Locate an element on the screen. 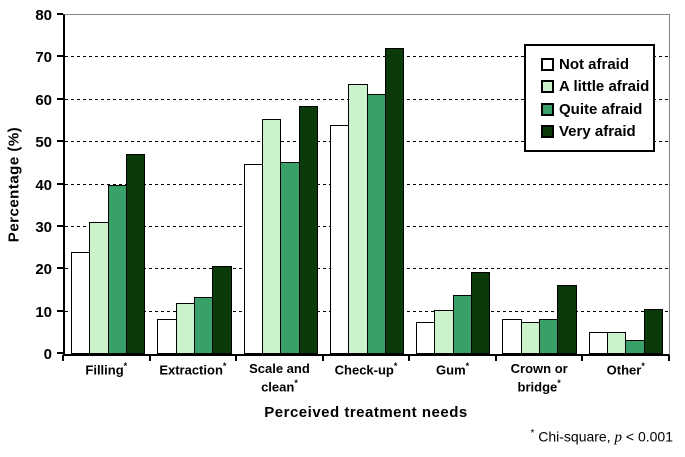 Image resolution: width=685 pixels, height=457 pixels. x-axis-title: Perceived treatment needs is located at coordinates (366, 412).